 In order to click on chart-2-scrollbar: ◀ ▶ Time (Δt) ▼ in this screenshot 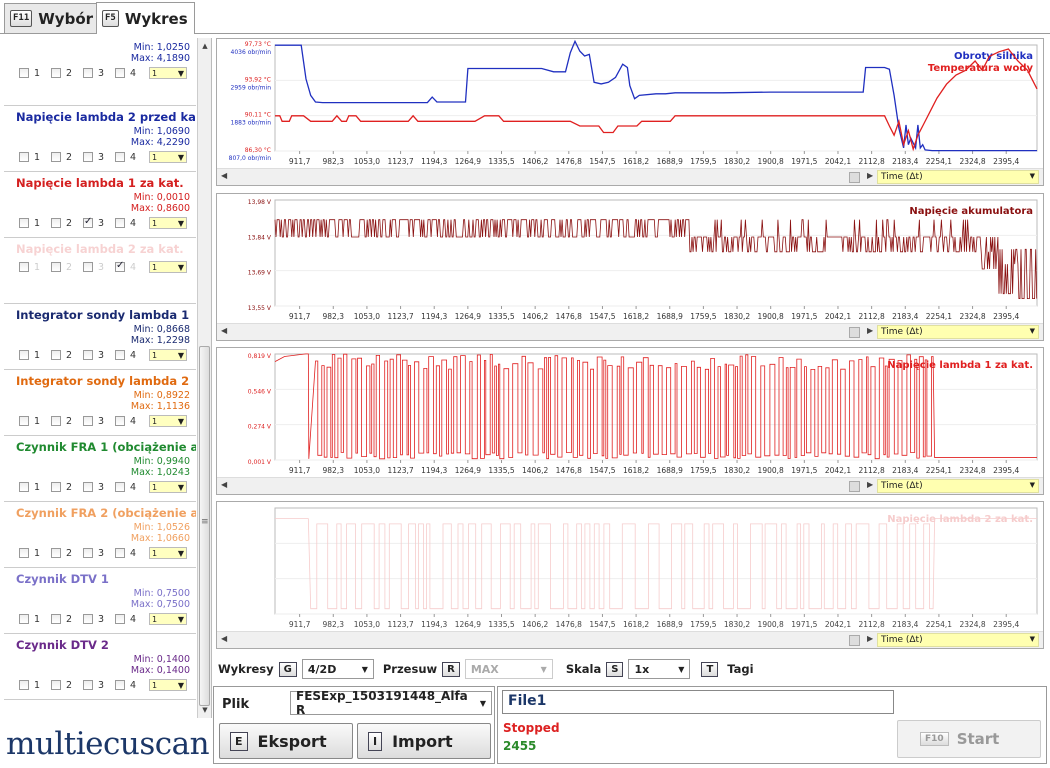, I will do `click(630, 331)`.